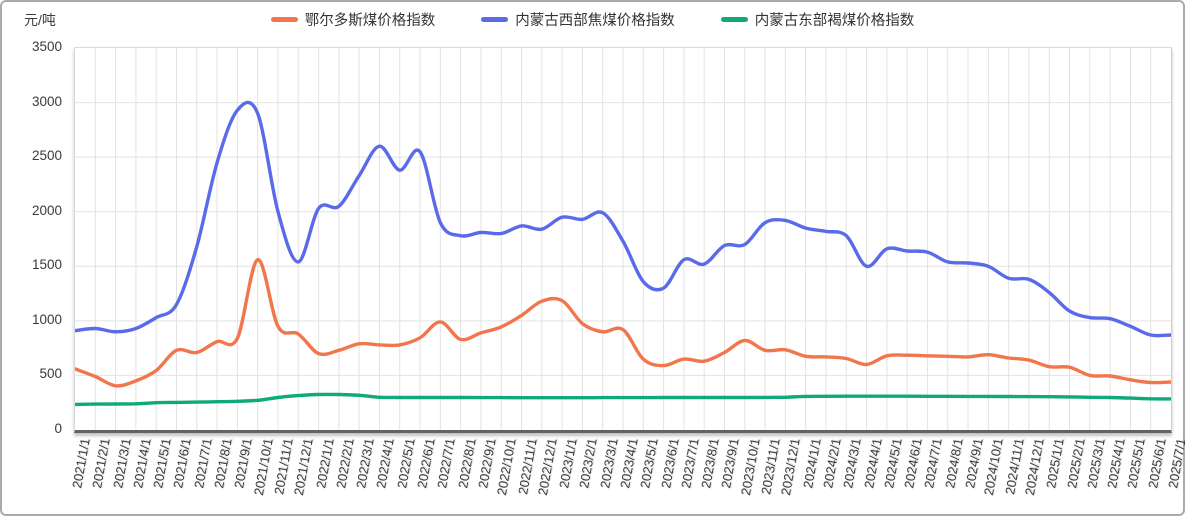 The width and height of the screenshot is (1185, 516). Describe the element at coordinates (46, 101) in the screenshot. I see `y-axis-tick-label: 3000` at that location.